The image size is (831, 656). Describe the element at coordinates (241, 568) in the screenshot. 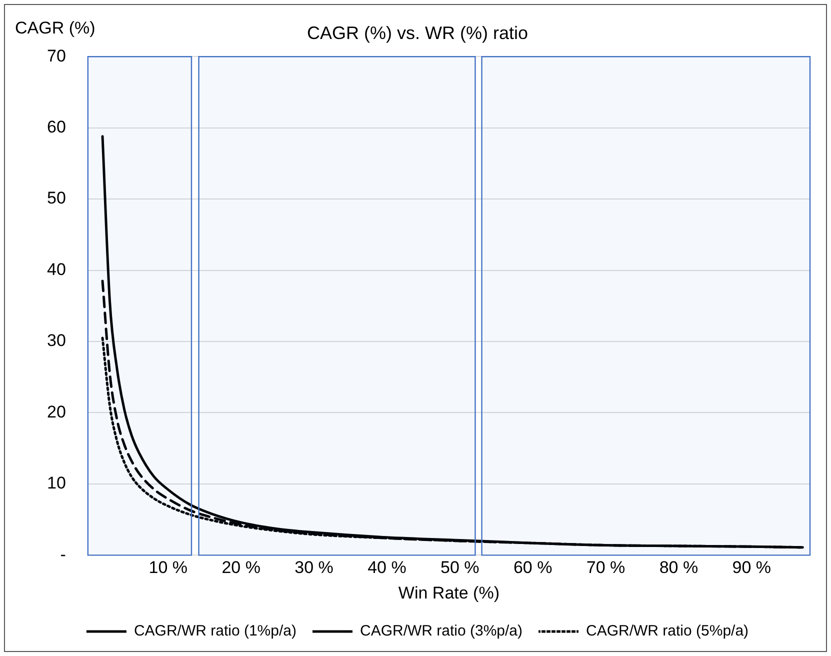

I see `x-tick-label: 20 %` at that location.